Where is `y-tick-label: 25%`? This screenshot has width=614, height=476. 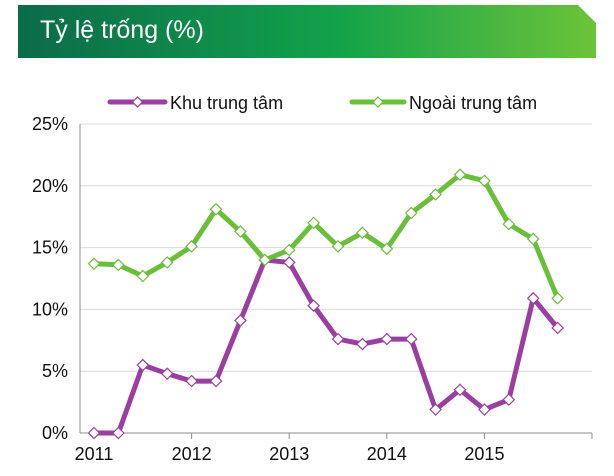
y-tick-label: 25% is located at coordinates (50, 124).